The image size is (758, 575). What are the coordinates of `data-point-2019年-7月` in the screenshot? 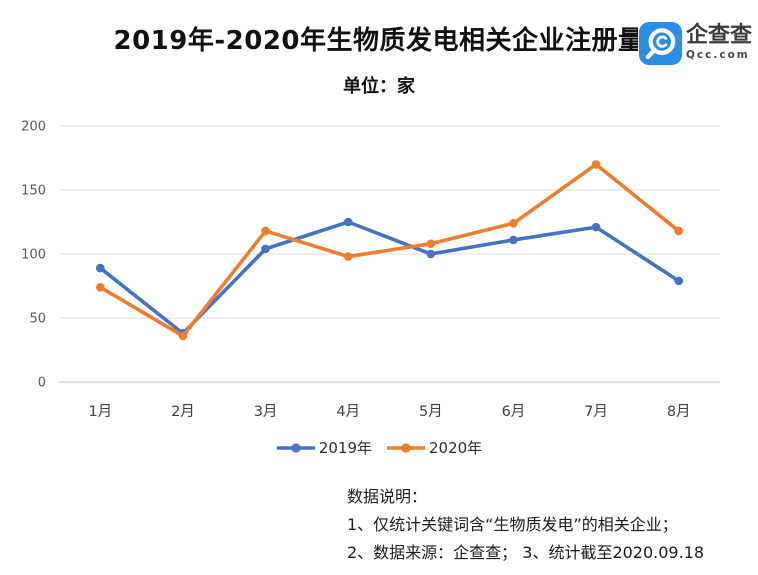 It's located at (596, 227).